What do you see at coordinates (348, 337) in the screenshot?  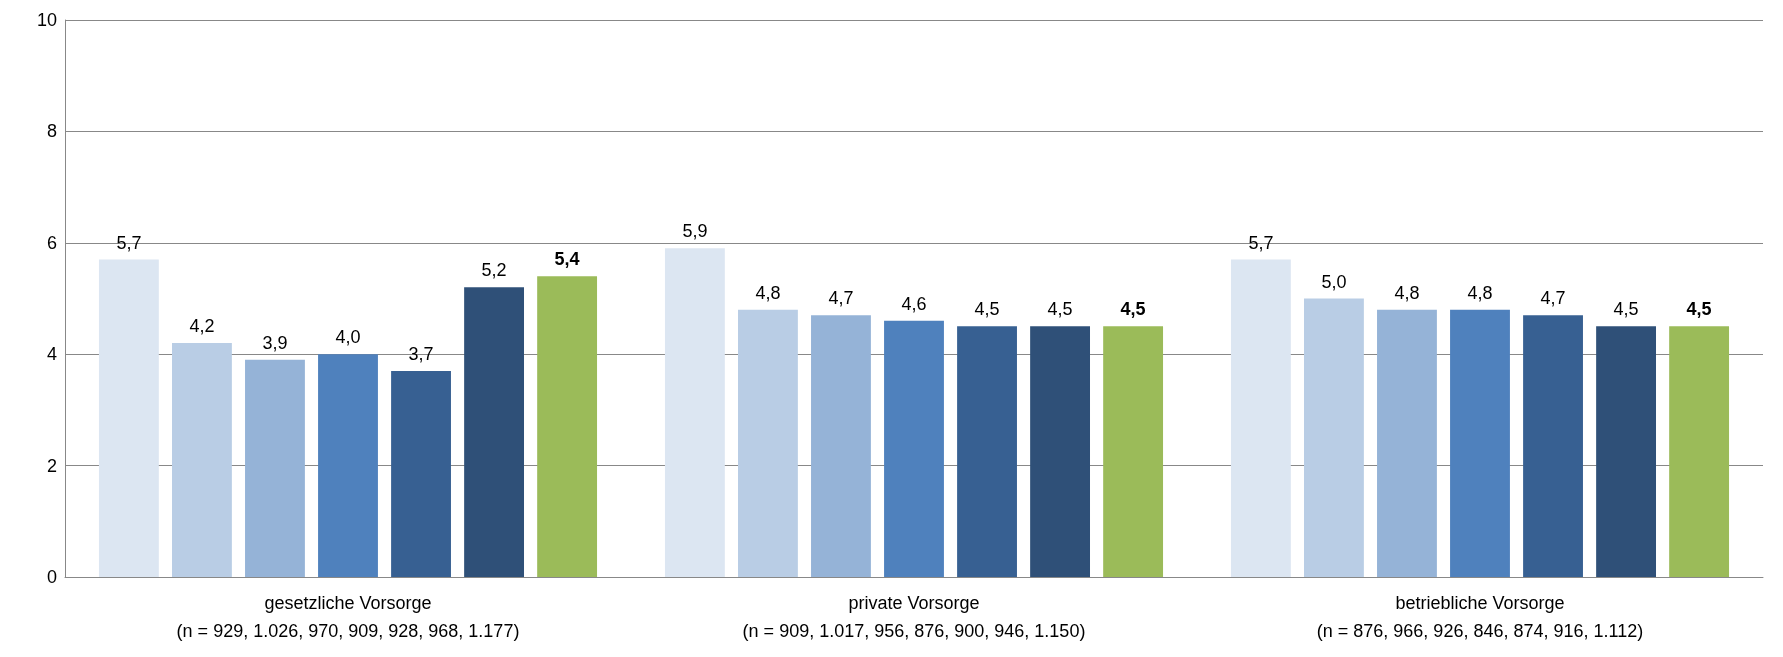 I see `data-label: 4,0` at bounding box center [348, 337].